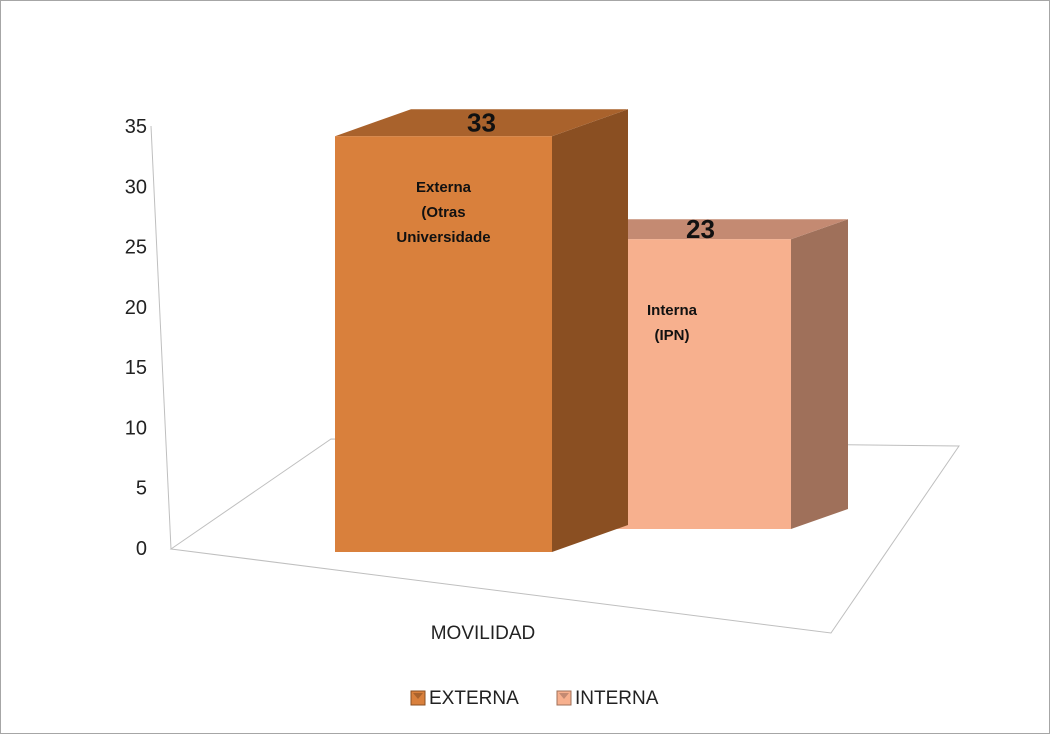  I want to click on y-tick-label: 20, so click(136, 308).